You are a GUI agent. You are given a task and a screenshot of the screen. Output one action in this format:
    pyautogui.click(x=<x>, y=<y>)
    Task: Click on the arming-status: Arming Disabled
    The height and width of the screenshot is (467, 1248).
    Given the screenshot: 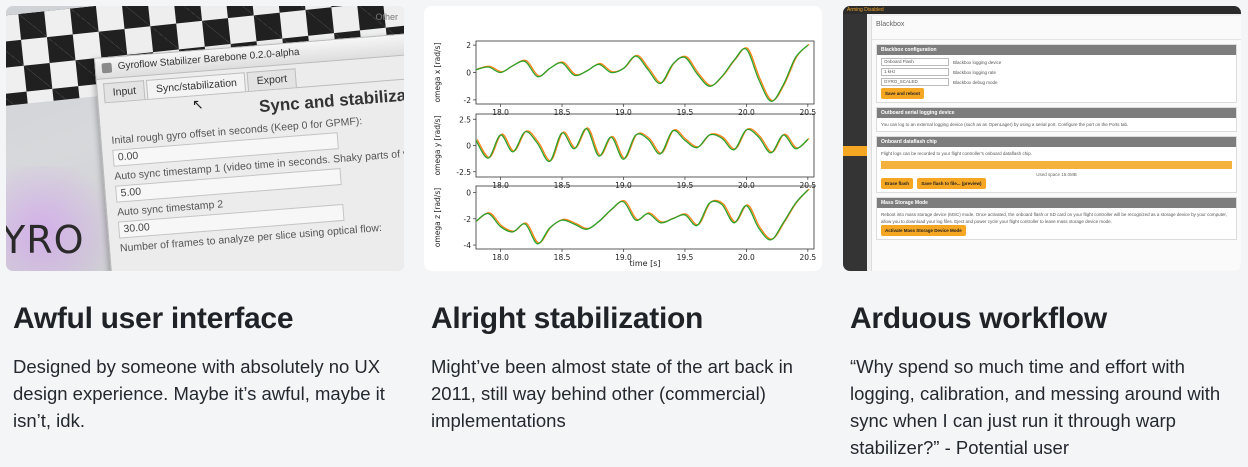 What is the action you would take?
    pyautogui.click(x=1042, y=10)
    